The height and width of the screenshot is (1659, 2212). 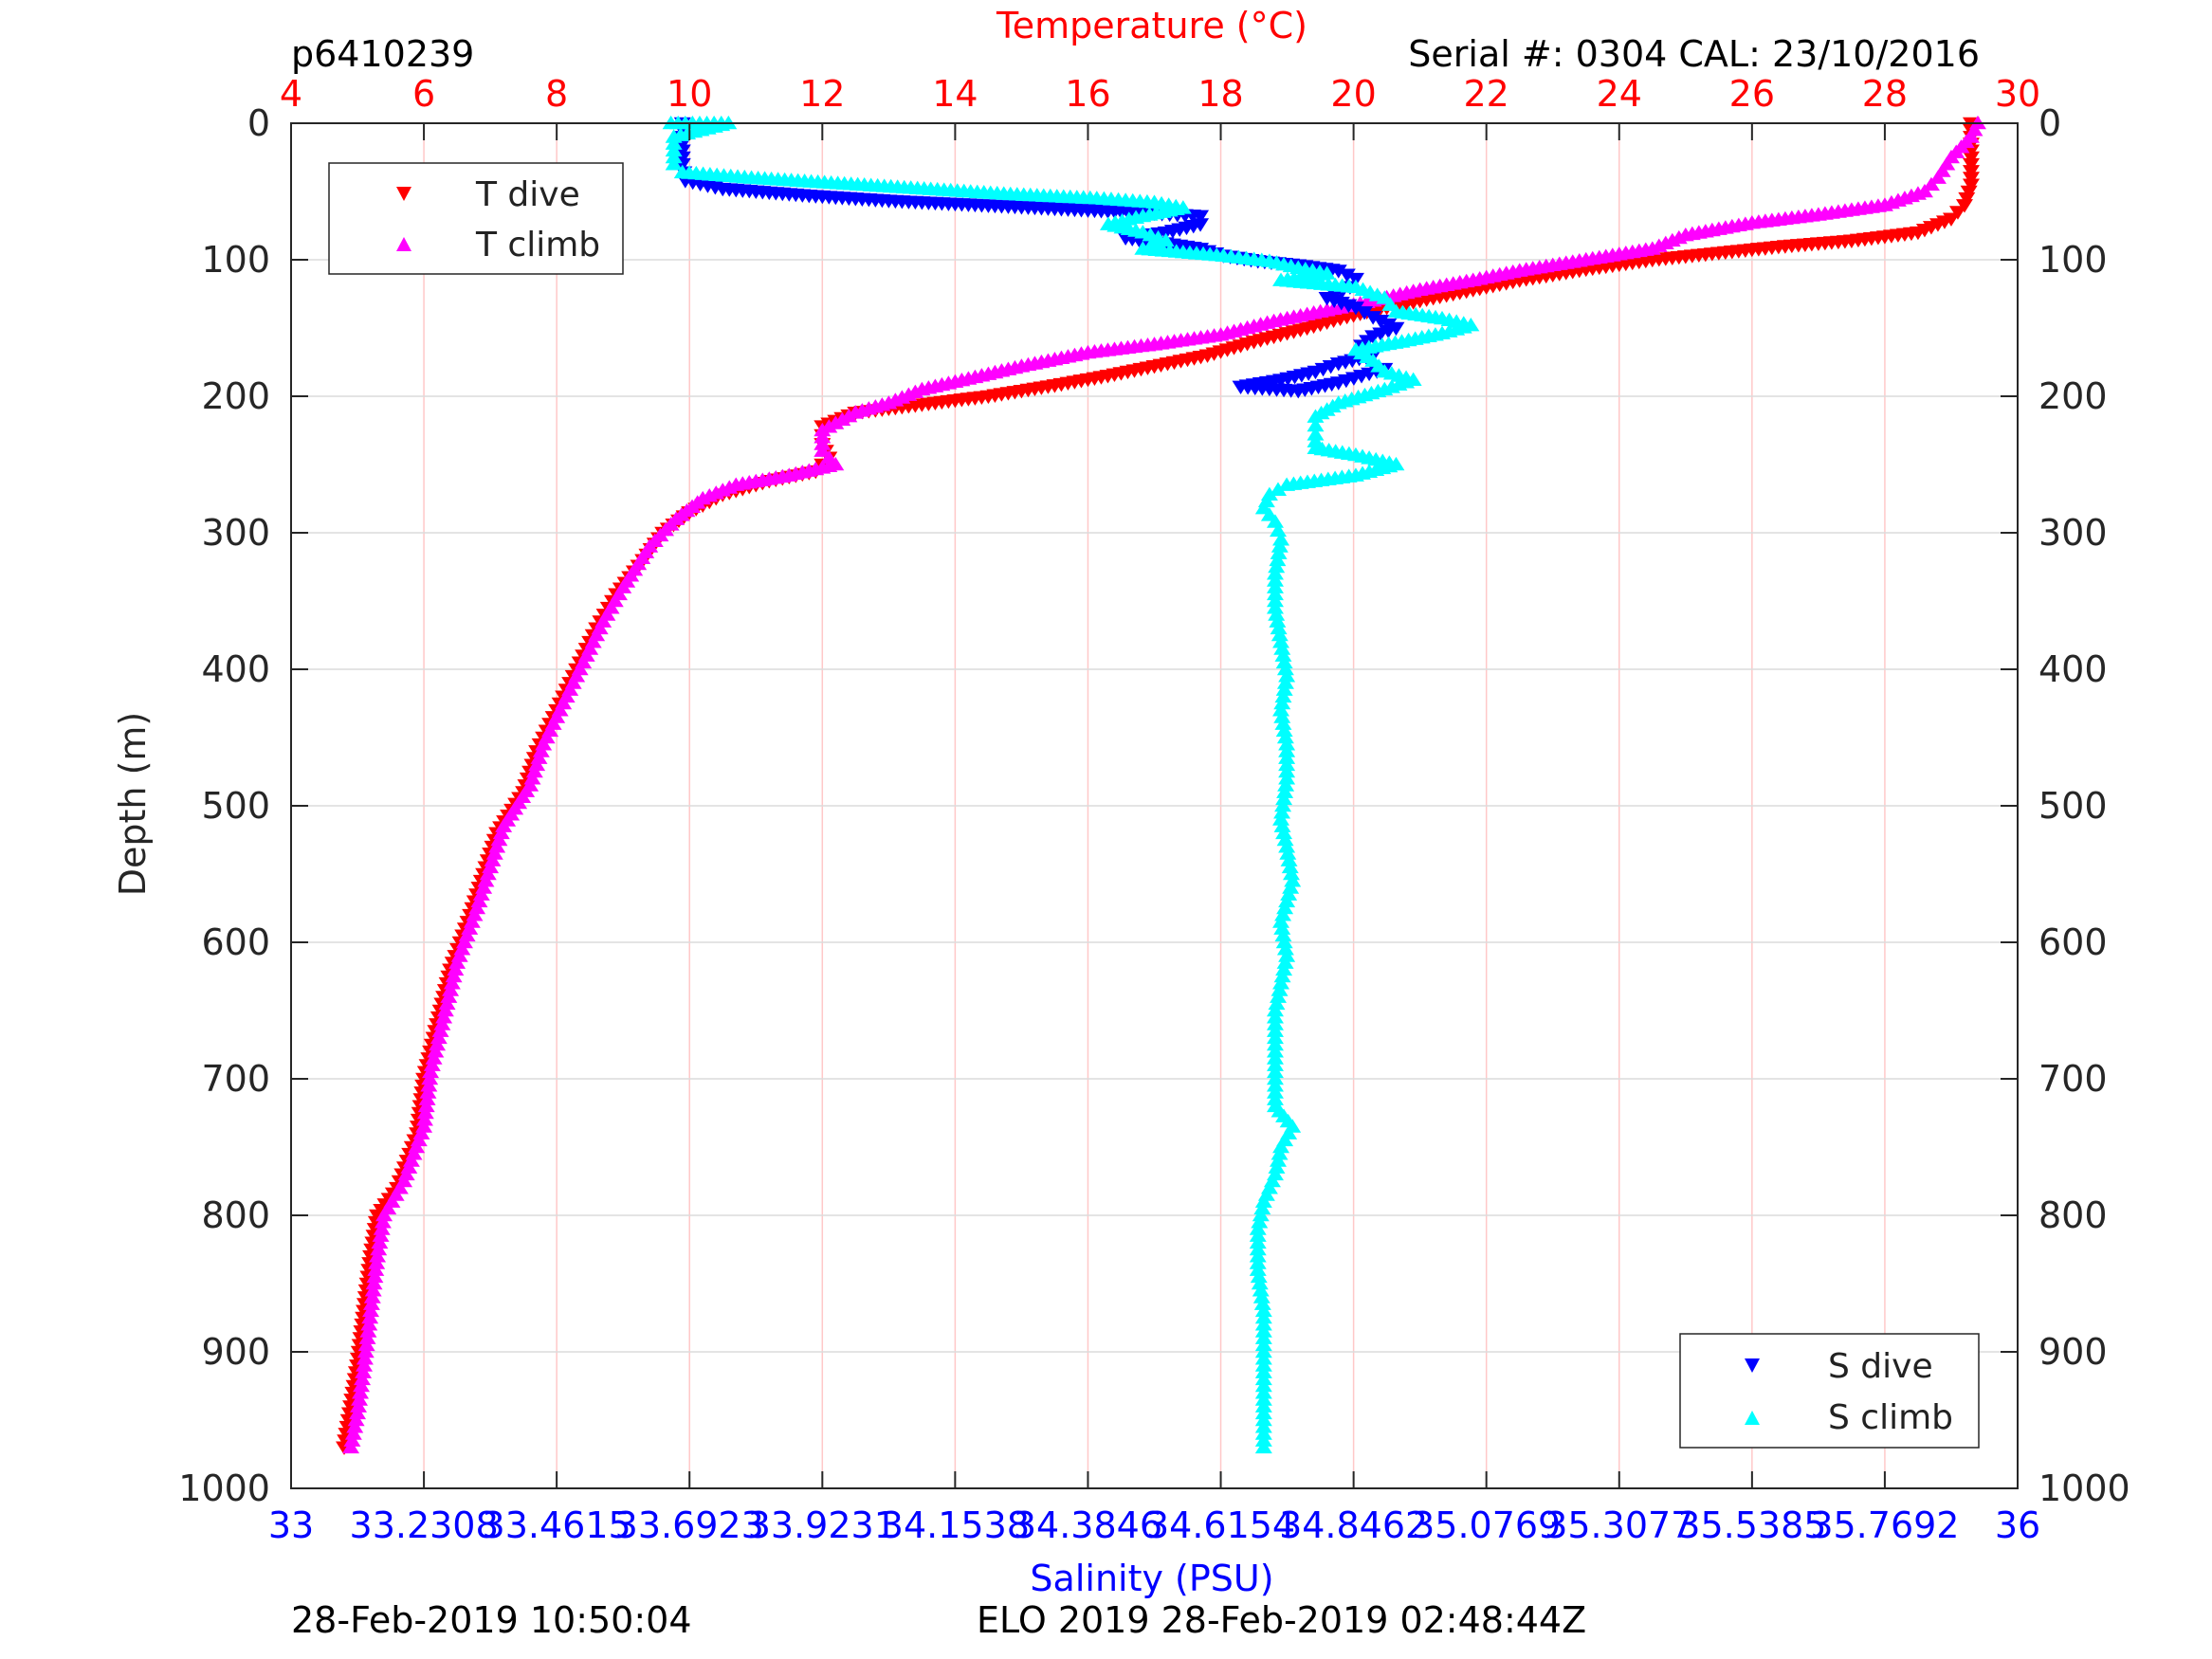 I want to click on depth-tick-label-left: 1000, so click(x=224, y=1488).